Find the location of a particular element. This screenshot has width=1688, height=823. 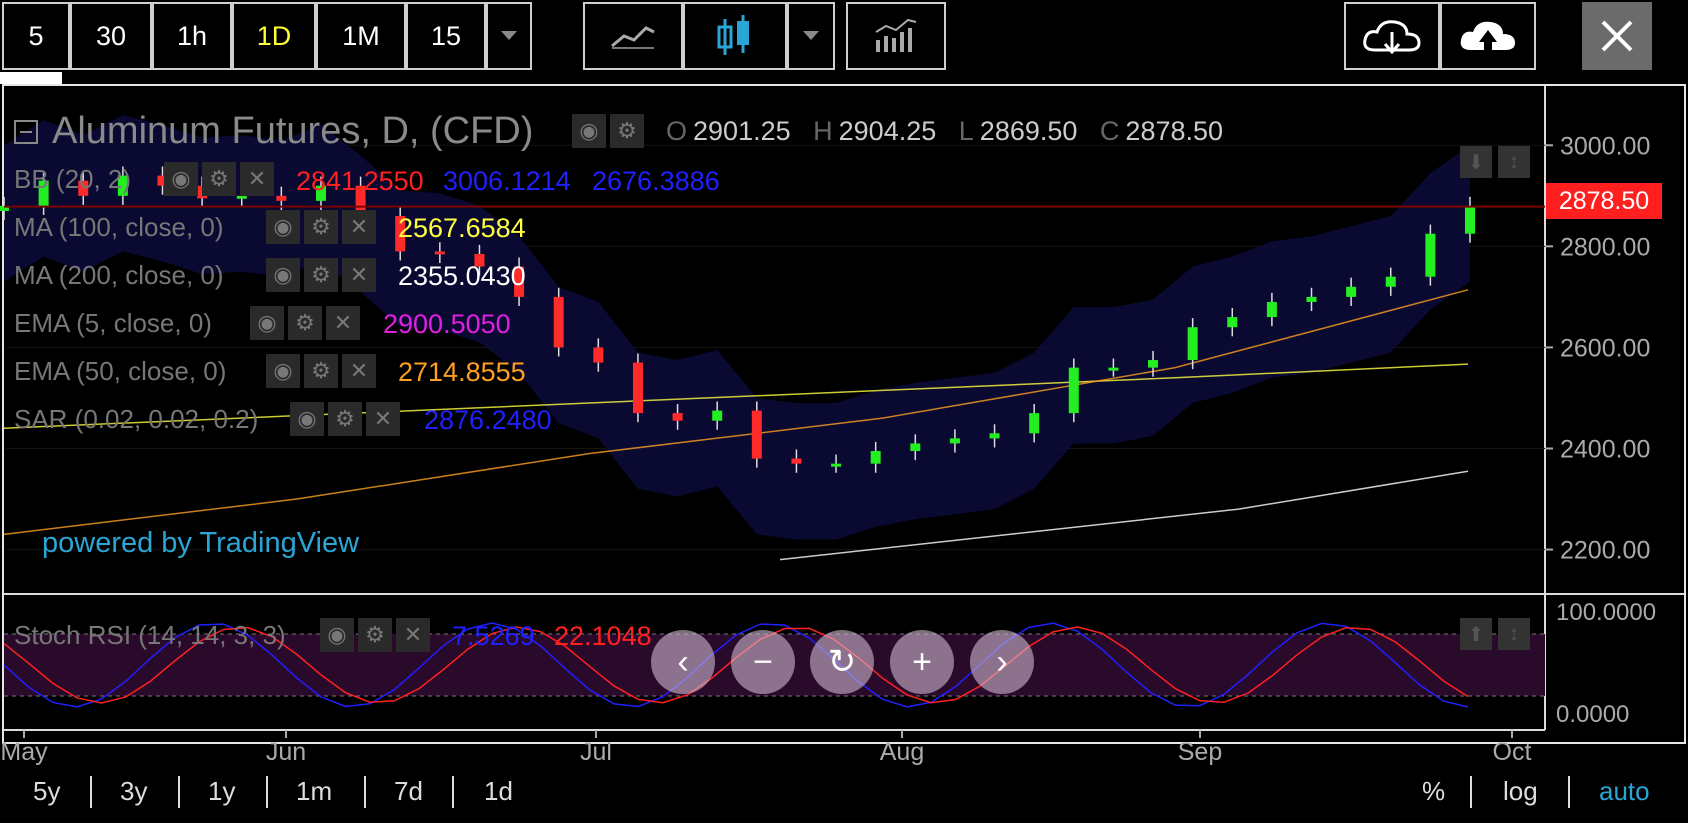

interval-1h-button: 1h is located at coordinates (192, 36).